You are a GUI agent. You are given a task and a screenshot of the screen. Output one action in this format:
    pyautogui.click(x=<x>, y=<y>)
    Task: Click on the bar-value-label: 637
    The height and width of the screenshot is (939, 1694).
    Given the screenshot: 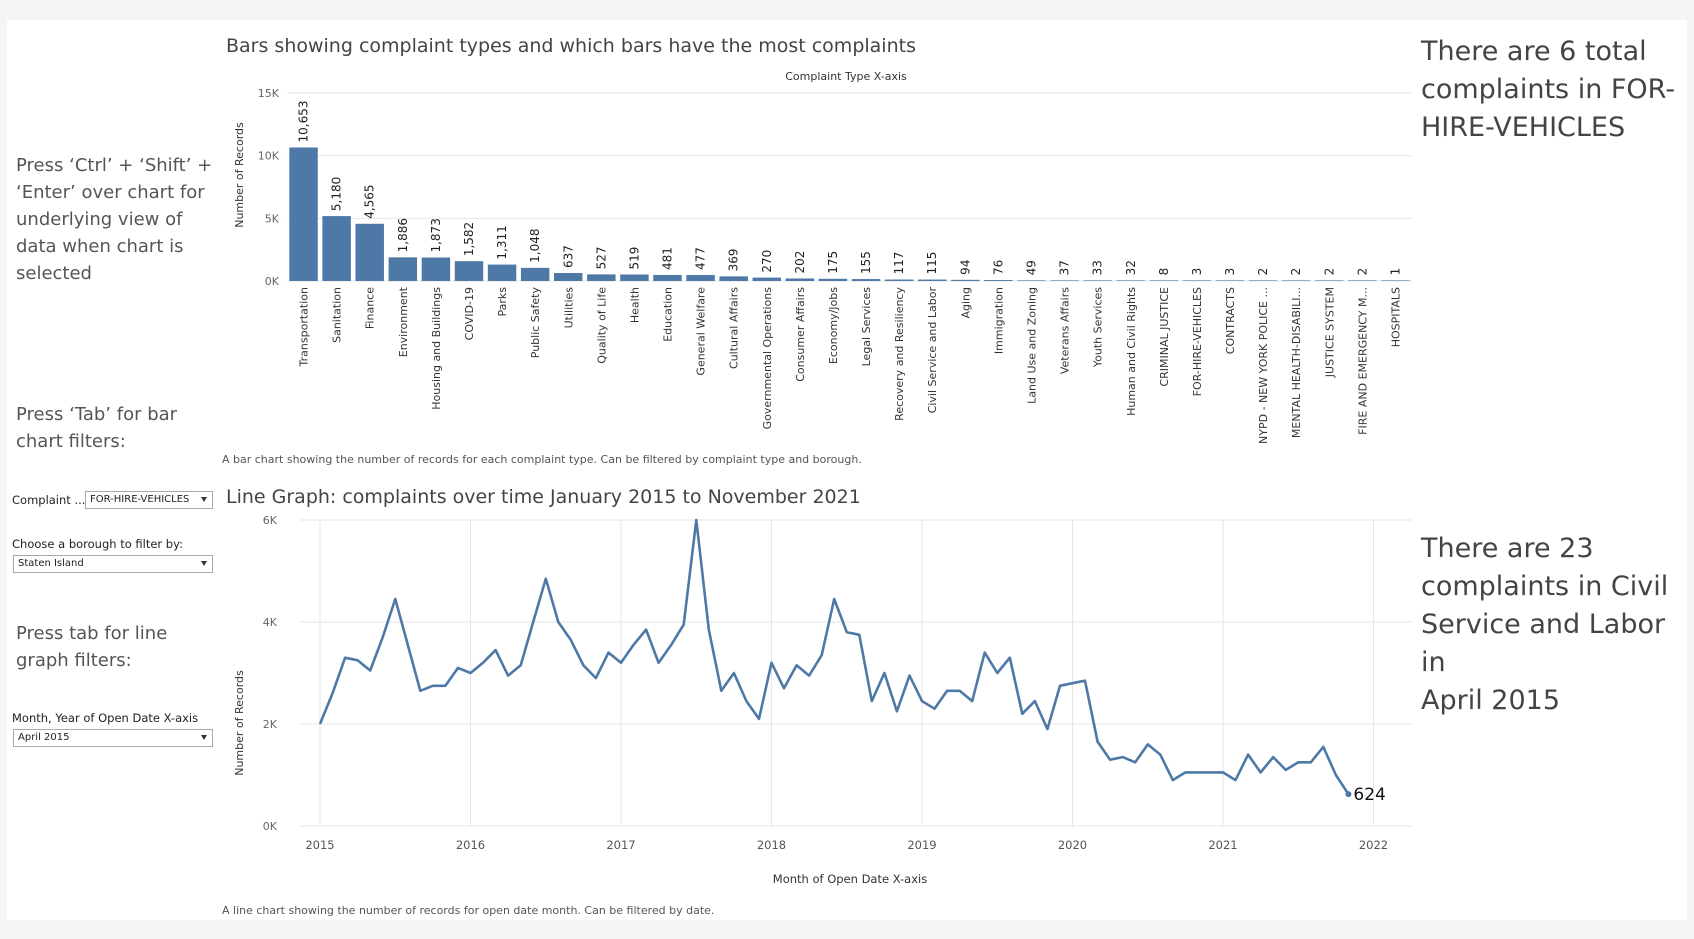 What is the action you would take?
    pyautogui.click(x=568, y=256)
    